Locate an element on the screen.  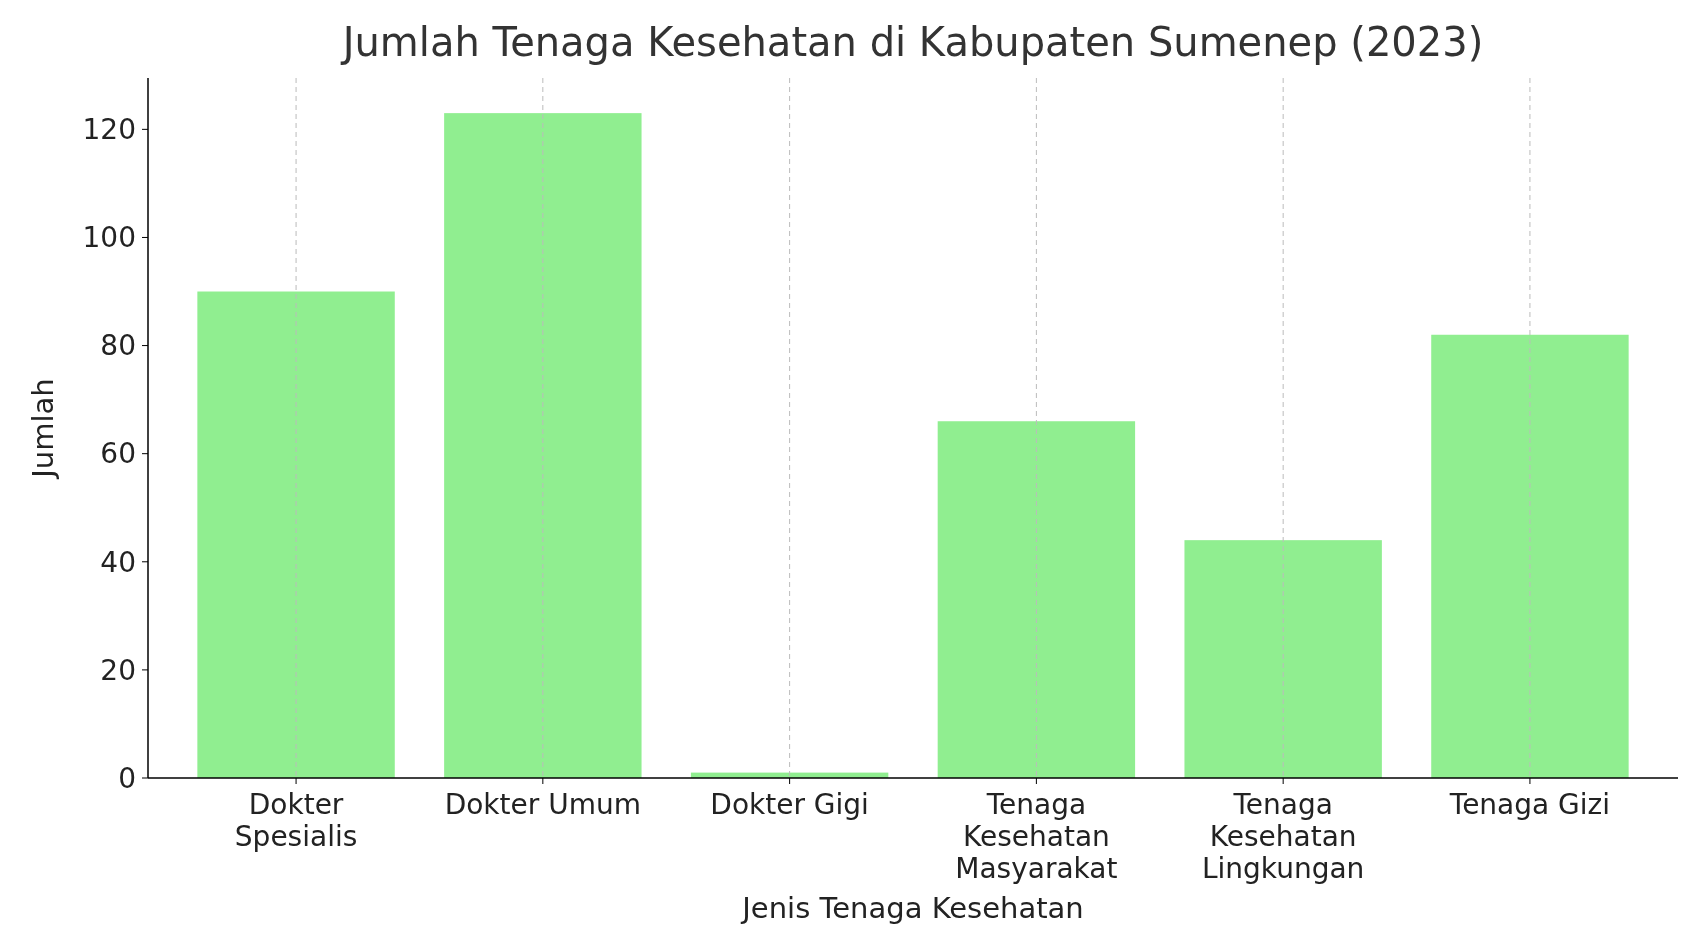
x-tick-label: Tenaga Kesehatan Lingkungan is located at coordinates (1283, 836).